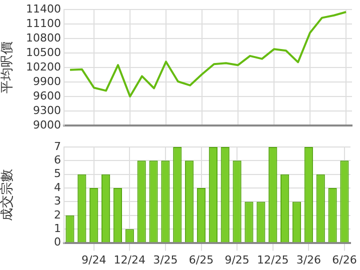 Image resolution: width=360 pixels, height=270 pixels. What do you see at coordinates (57, 160) in the screenshot?
I see `y-tick-label: 6` at bounding box center [57, 160].